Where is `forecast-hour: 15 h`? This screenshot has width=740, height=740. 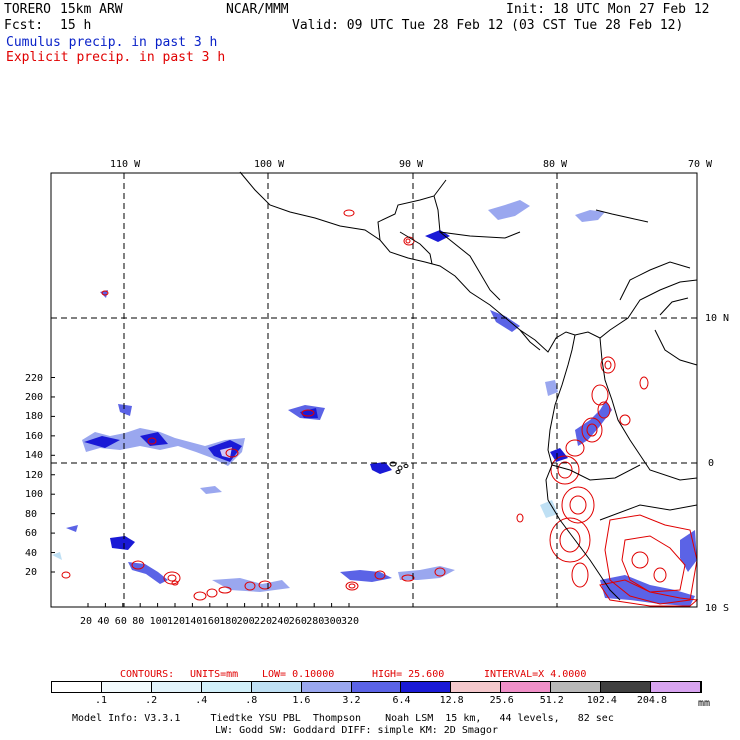 forecast-hour: 15 h is located at coordinates (76, 25).